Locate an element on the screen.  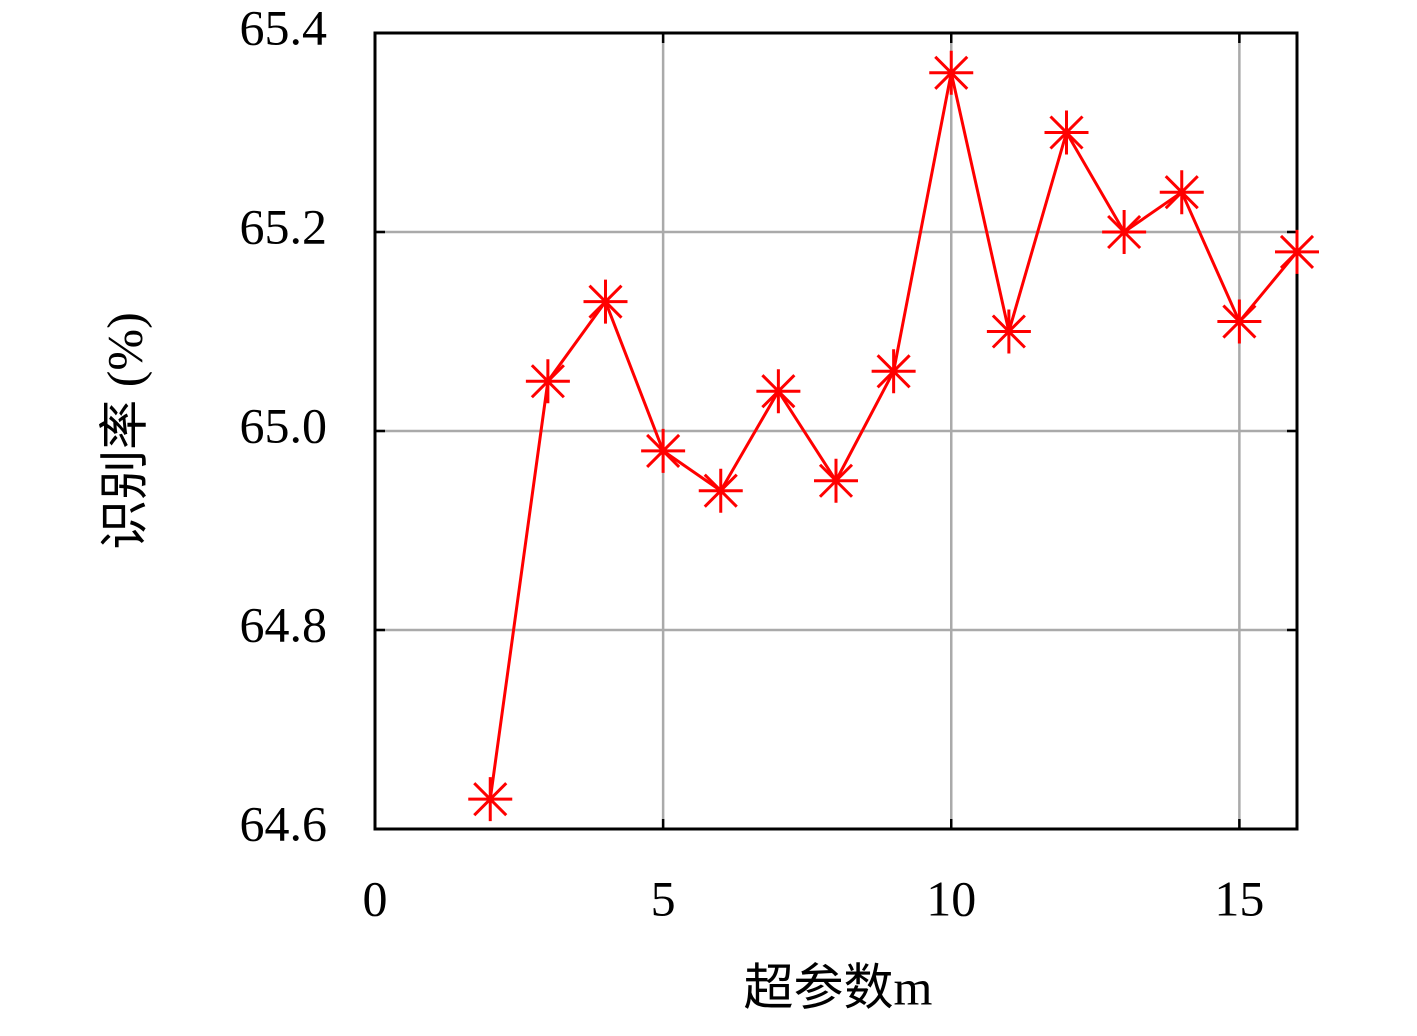
y-tick-label: 65.4 is located at coordinates (284, 27).